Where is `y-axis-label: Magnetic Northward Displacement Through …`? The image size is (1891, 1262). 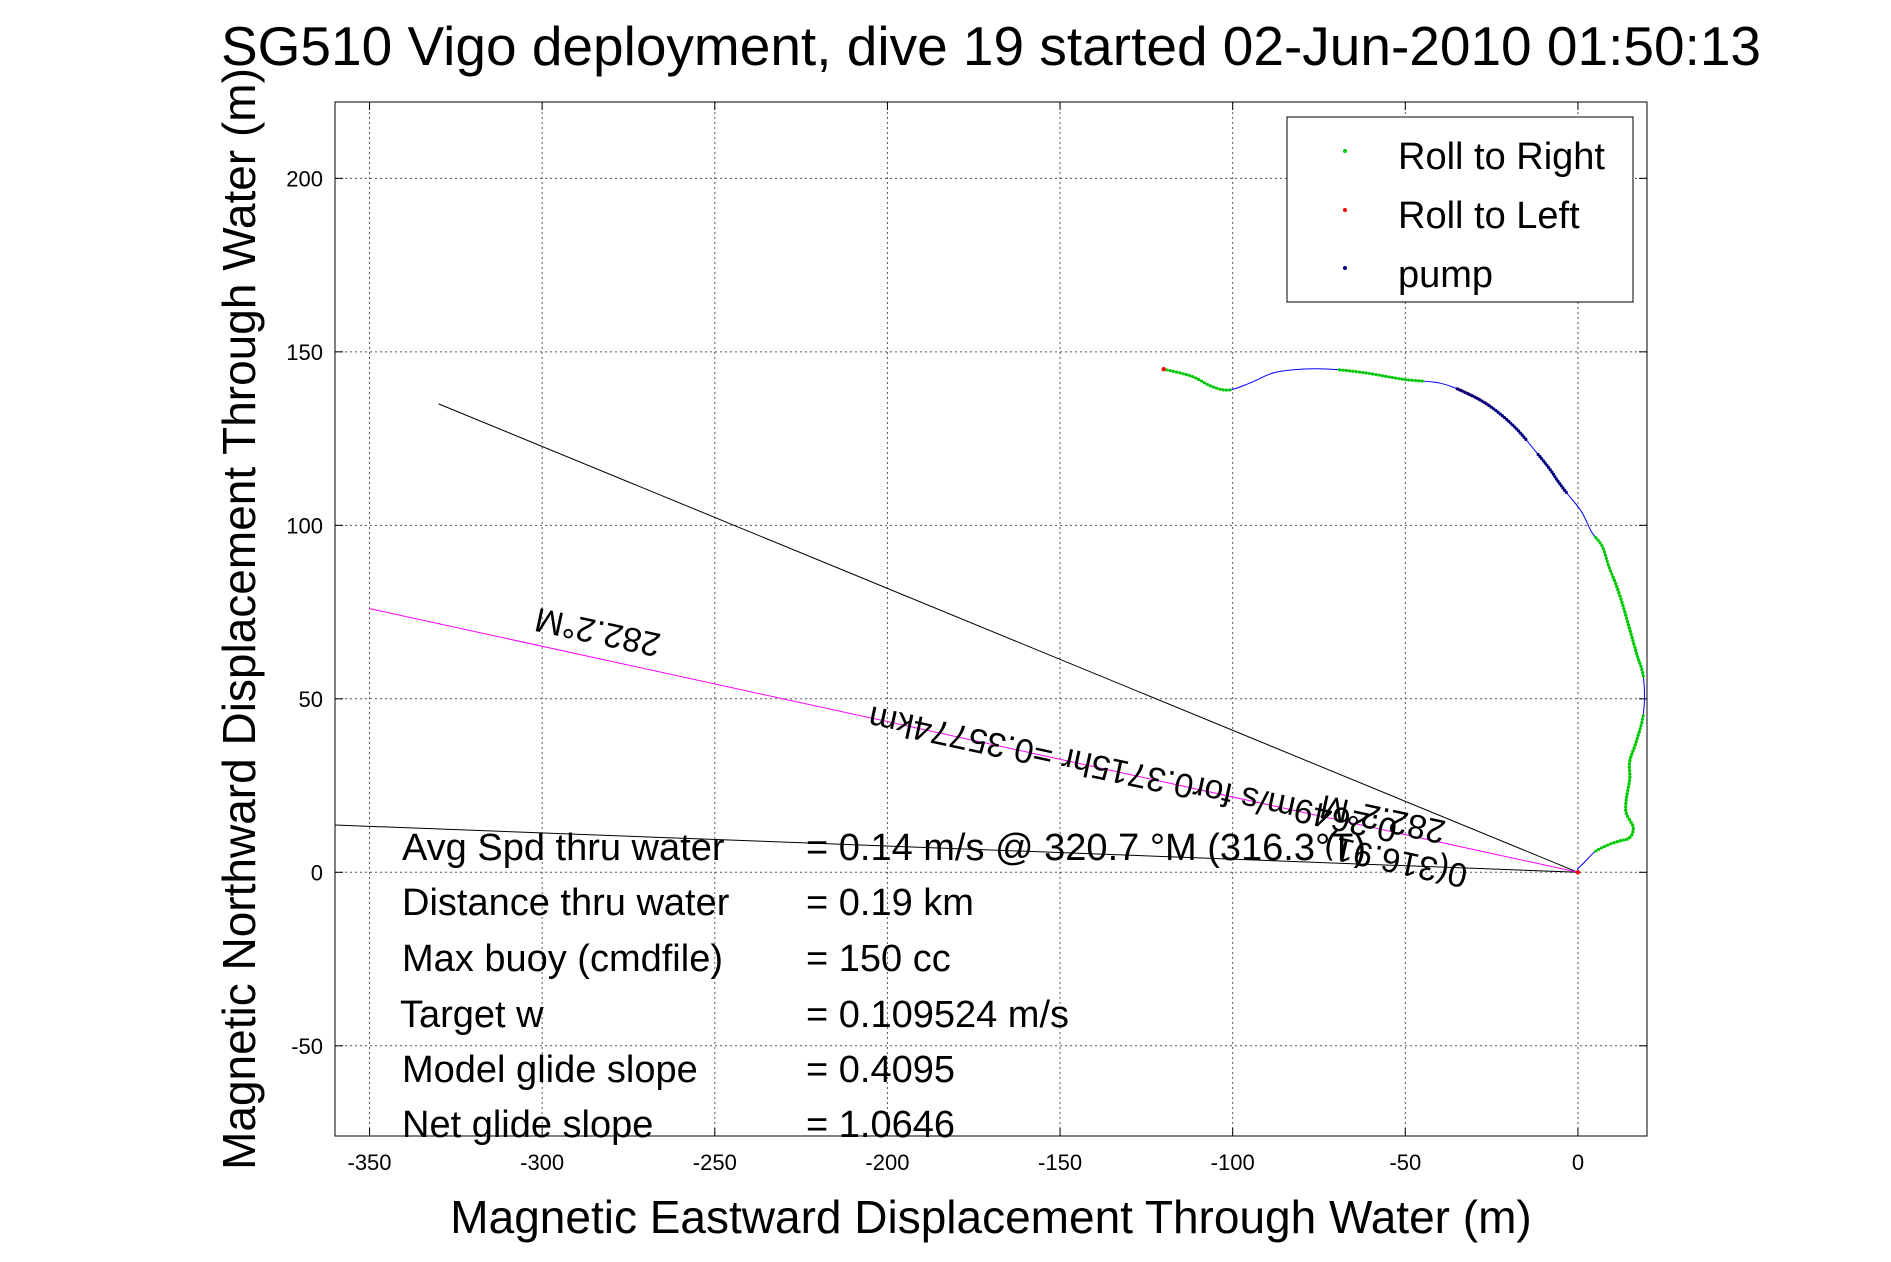
y-axis-label: Magnetic Northward Displacement Through … is located at coordinates (239, 619).